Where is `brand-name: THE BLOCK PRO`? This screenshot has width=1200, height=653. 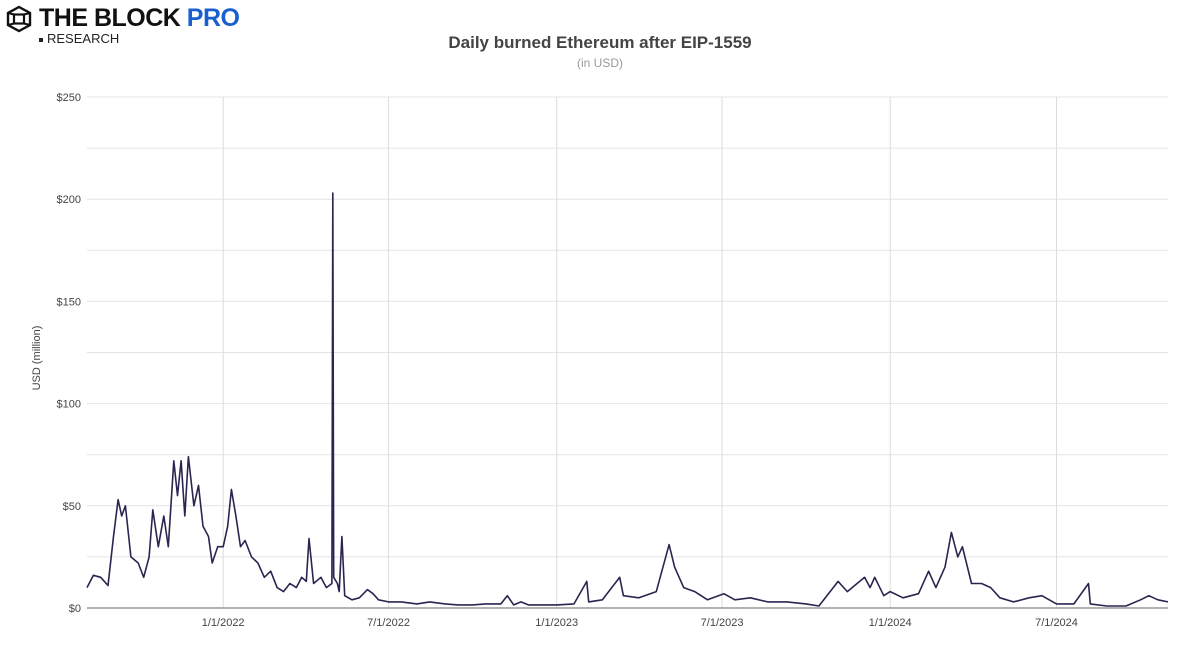 brand-name: THE BLOCK PRO is located at coordinates (139, 18).